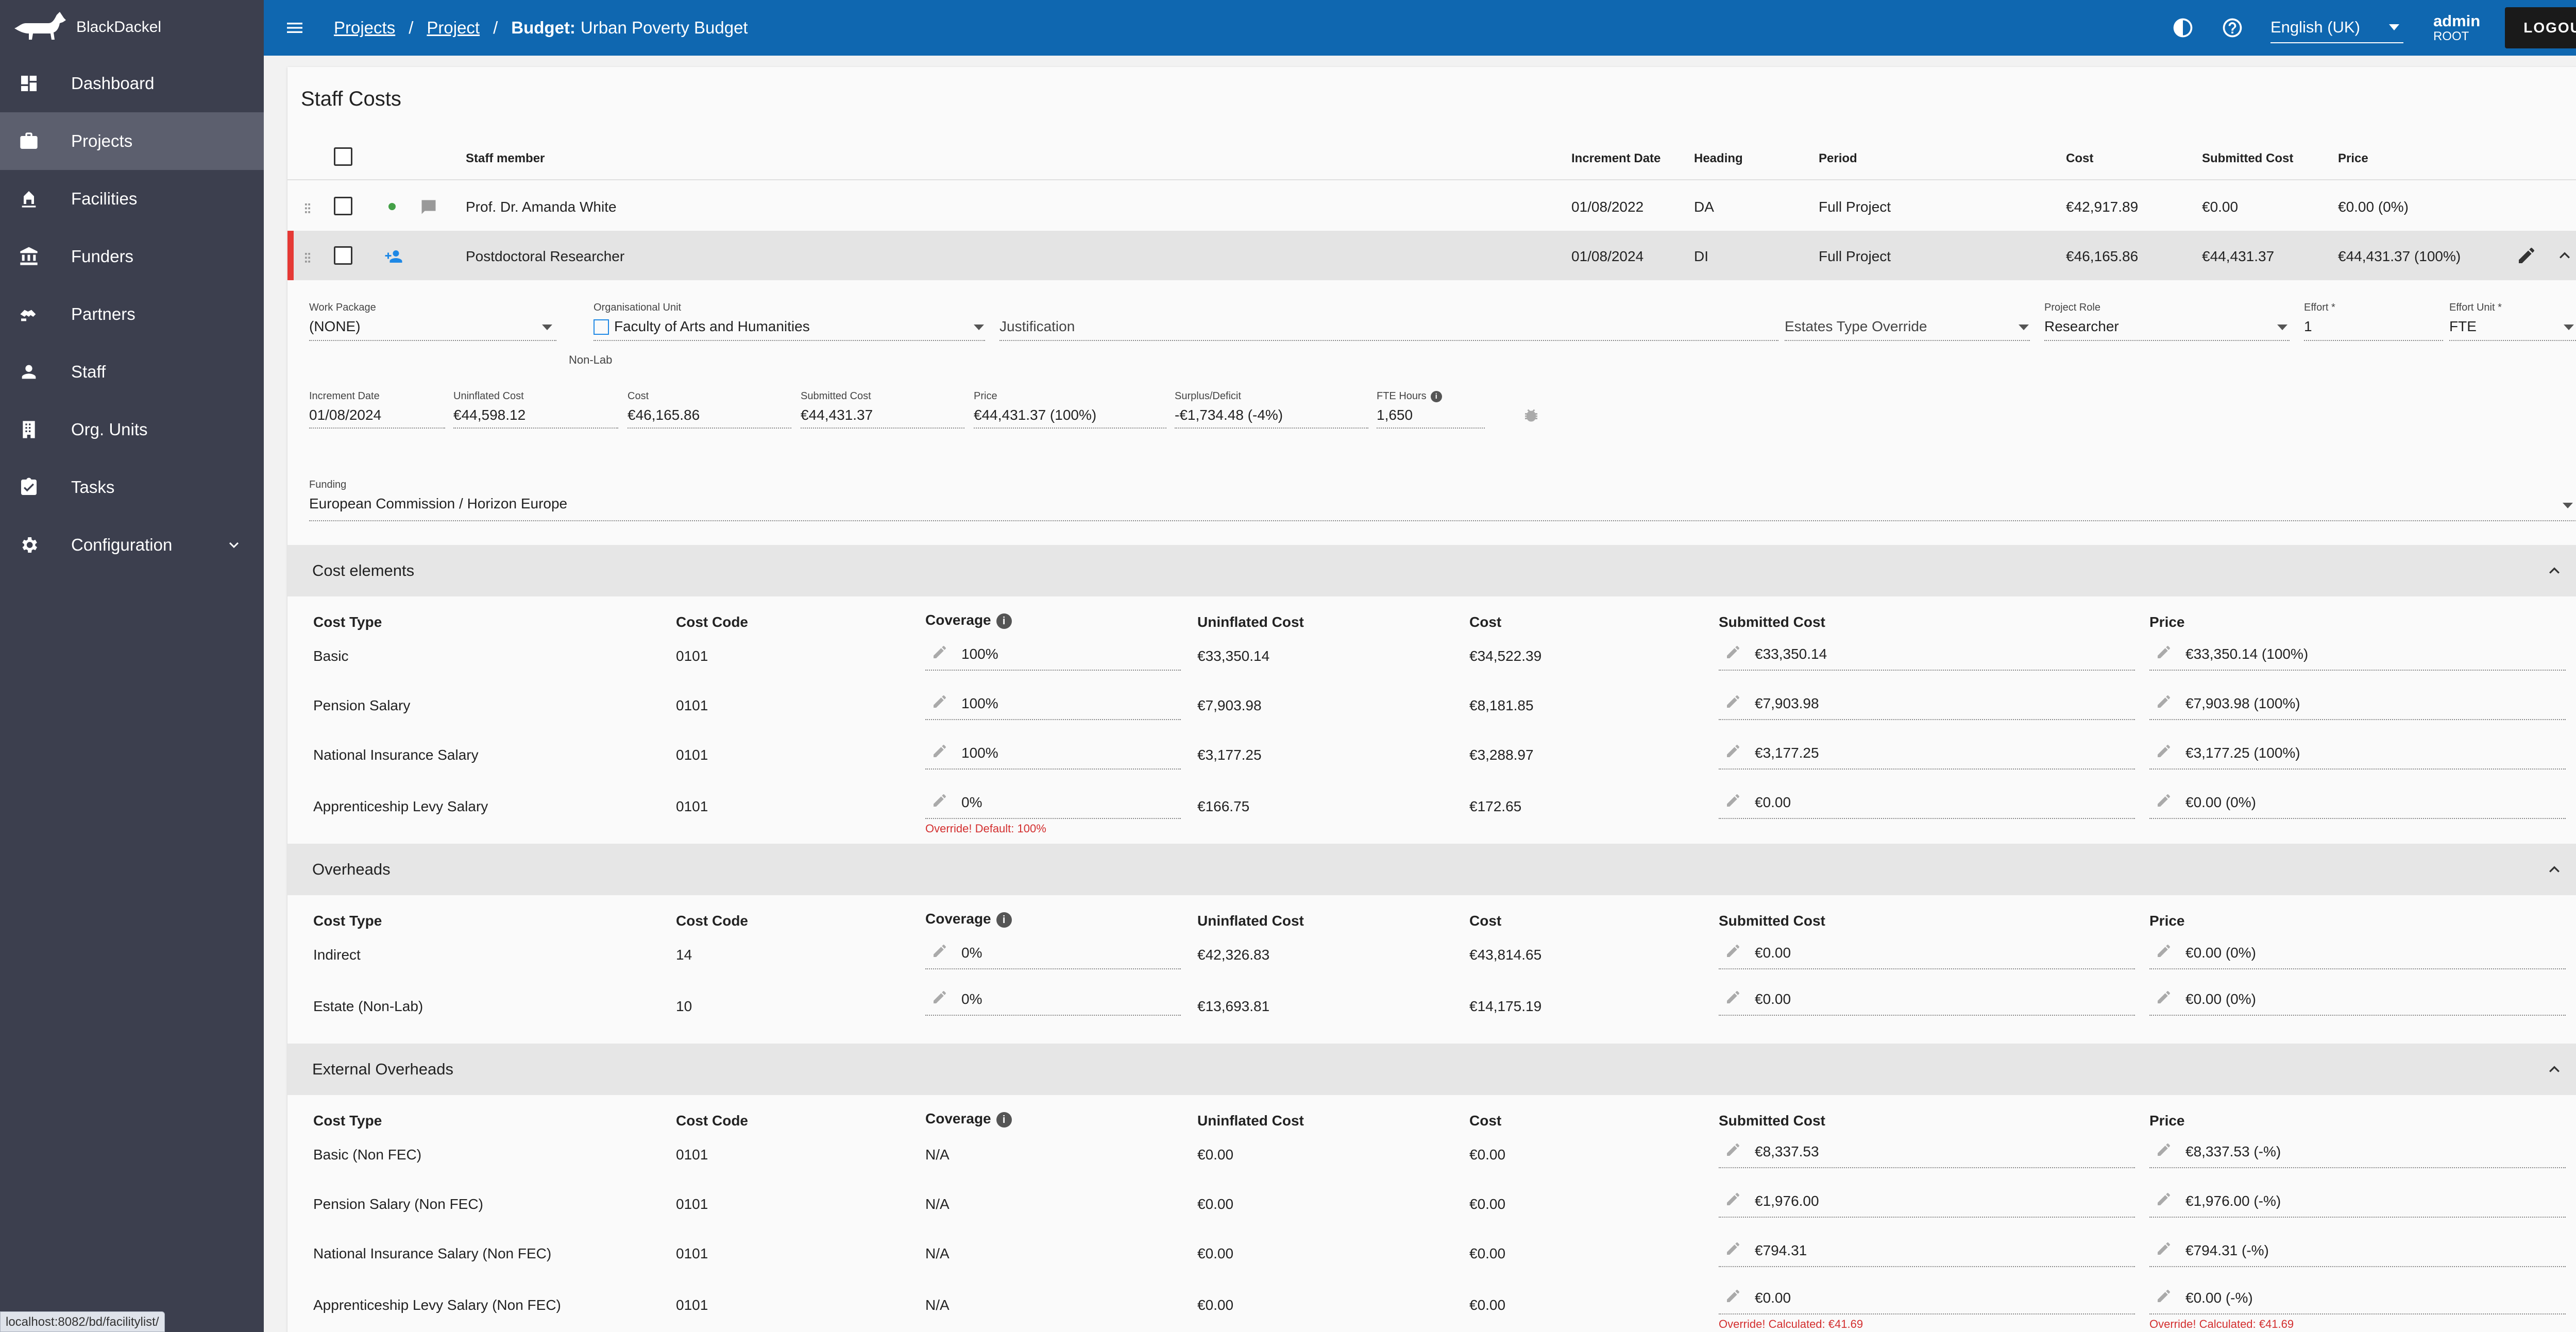 This screenshot has height=1332, width=2576. What do you see at coordinates (2526, 255) in the screenshot?
I see `edit-pencil-icon` at bounding box center [2526, 255].